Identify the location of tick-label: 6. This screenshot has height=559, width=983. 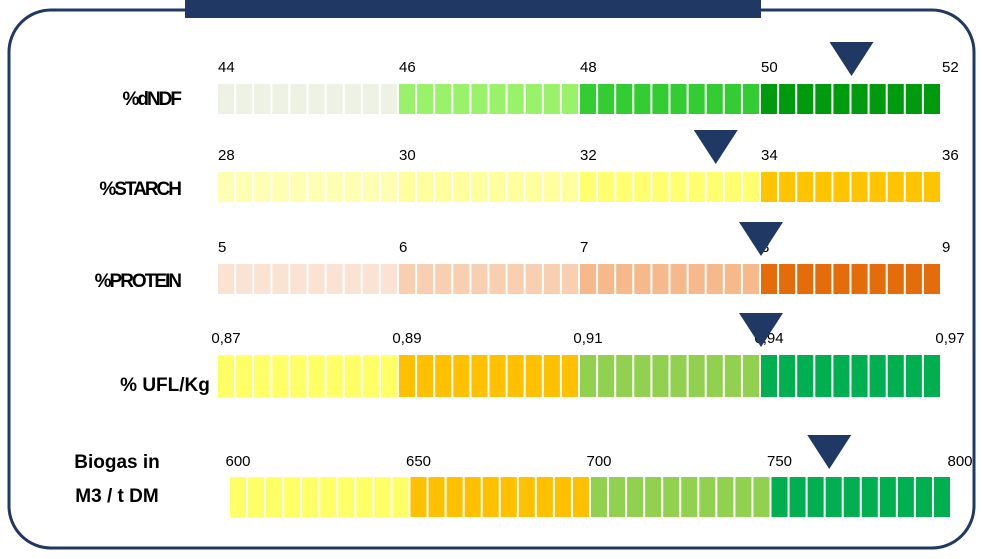
(403, 247).